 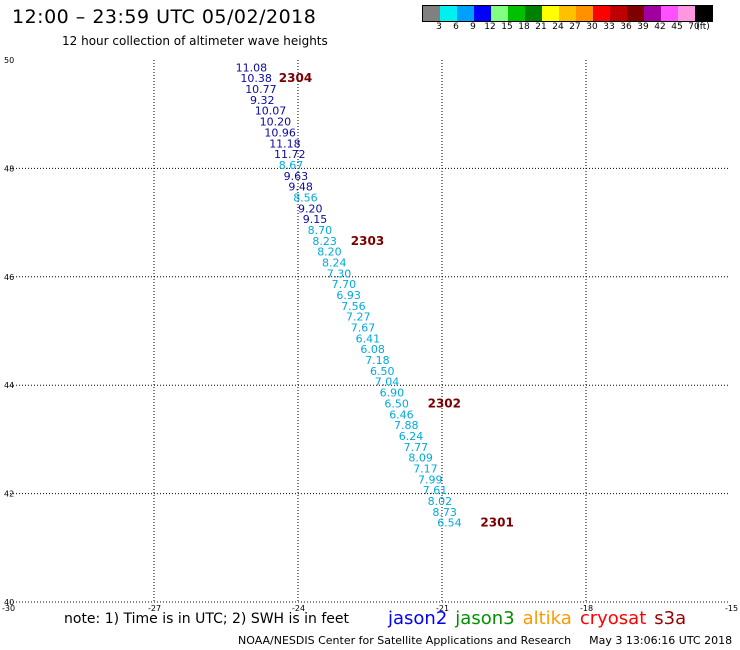 I want to click on color-scale-label: 36, so click(x=626, y=27).